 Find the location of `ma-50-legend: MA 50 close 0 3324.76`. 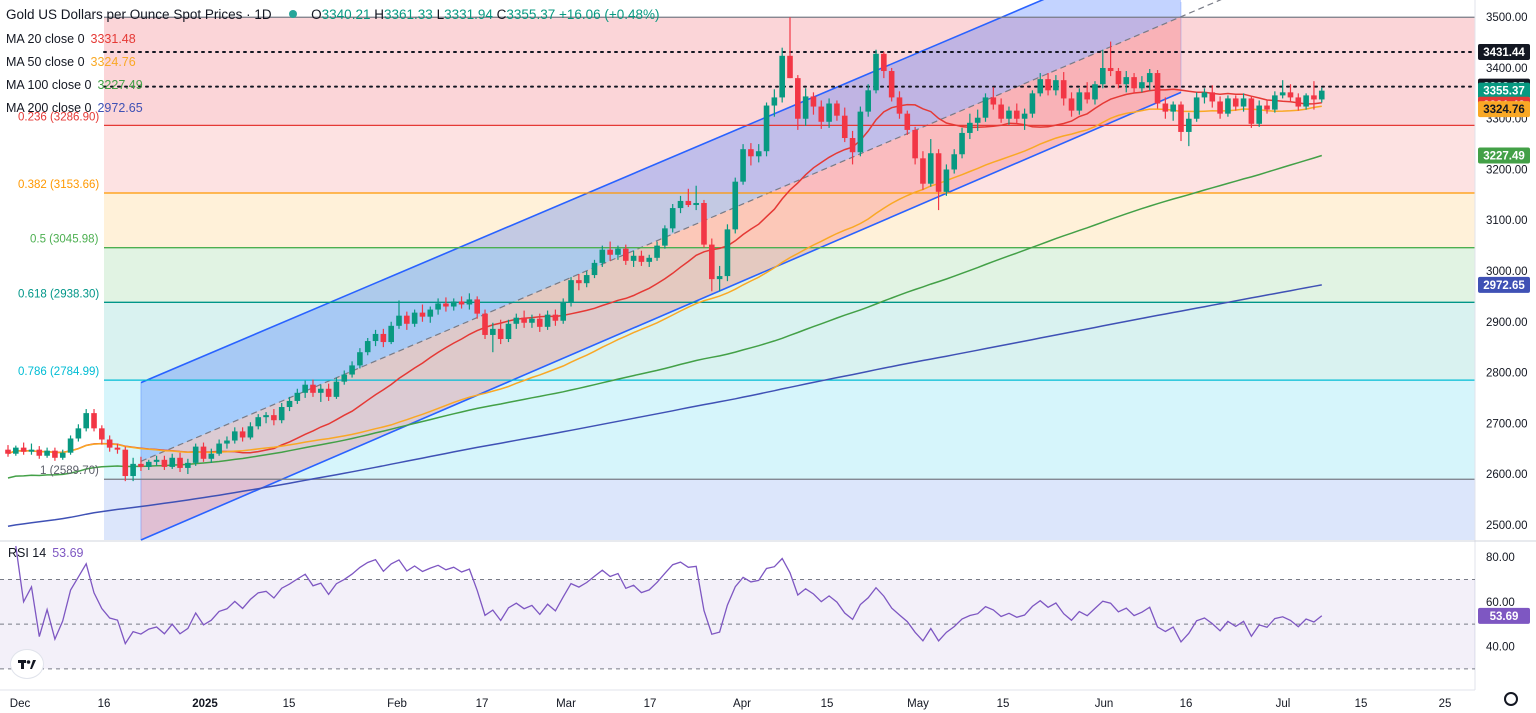

ma-50-legend: MA 50 close 0 3324.76 is located at coordinates (74, 65).